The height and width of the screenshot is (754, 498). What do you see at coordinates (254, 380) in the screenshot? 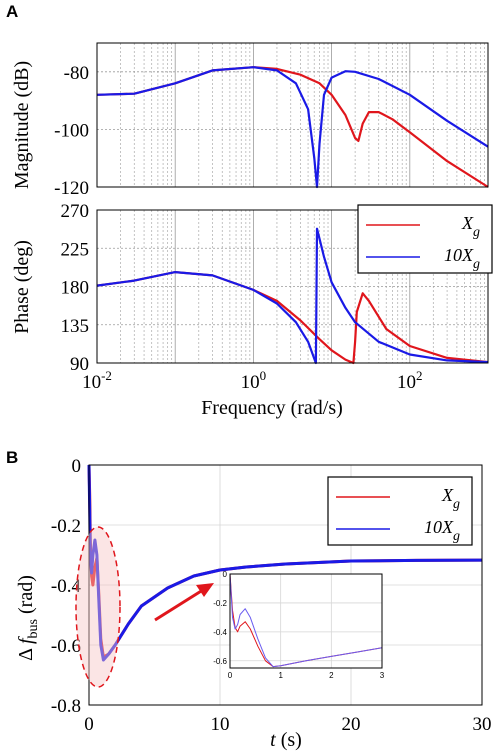
I see `x-tick-label: 10⁰` at bounding box center [254, 380].